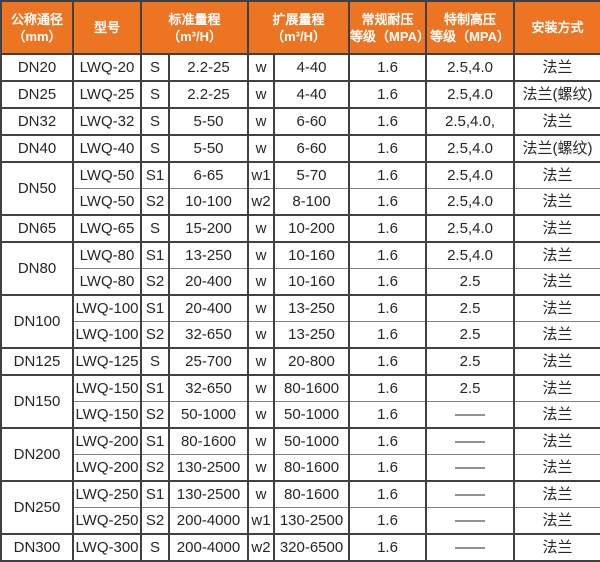 This screenshot has width=600, height=562. What do you see at coordinates (300, 282) in the screenshot?
I see `table-row: LWQ-80 S2 20-400 w 10-160 1.6 2.5 法兰` at bounding box center [300, 282].